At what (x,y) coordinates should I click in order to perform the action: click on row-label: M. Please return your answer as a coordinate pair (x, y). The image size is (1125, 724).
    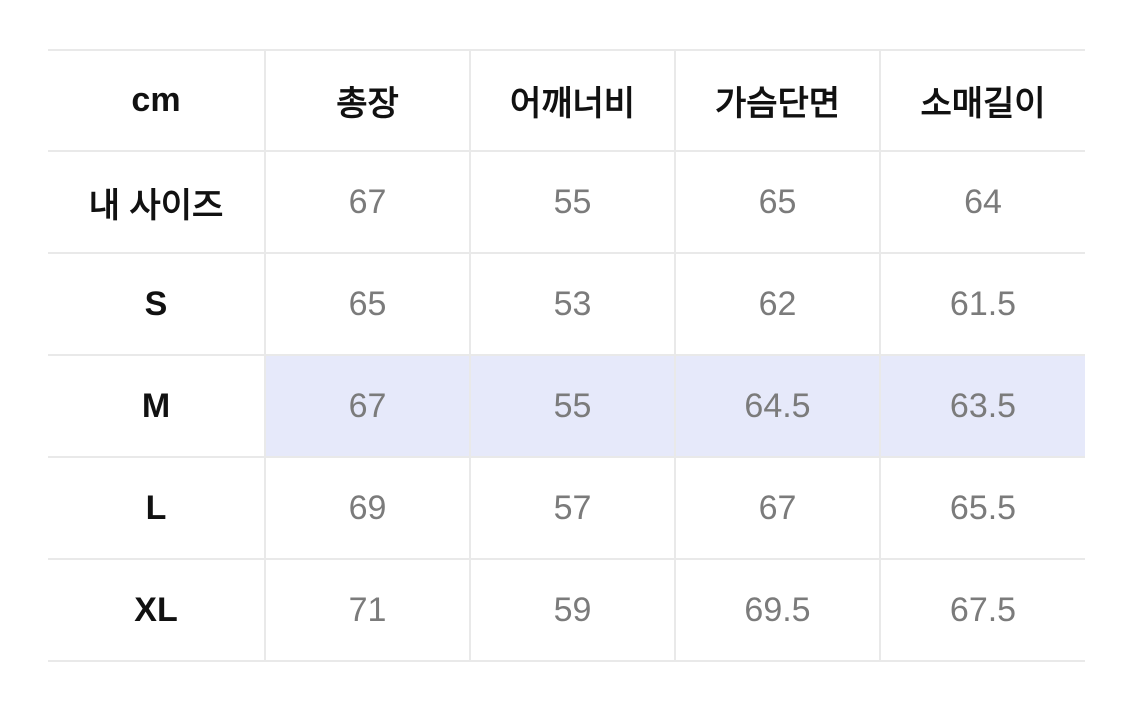
    Looking at the image, I should click on (156, 405).